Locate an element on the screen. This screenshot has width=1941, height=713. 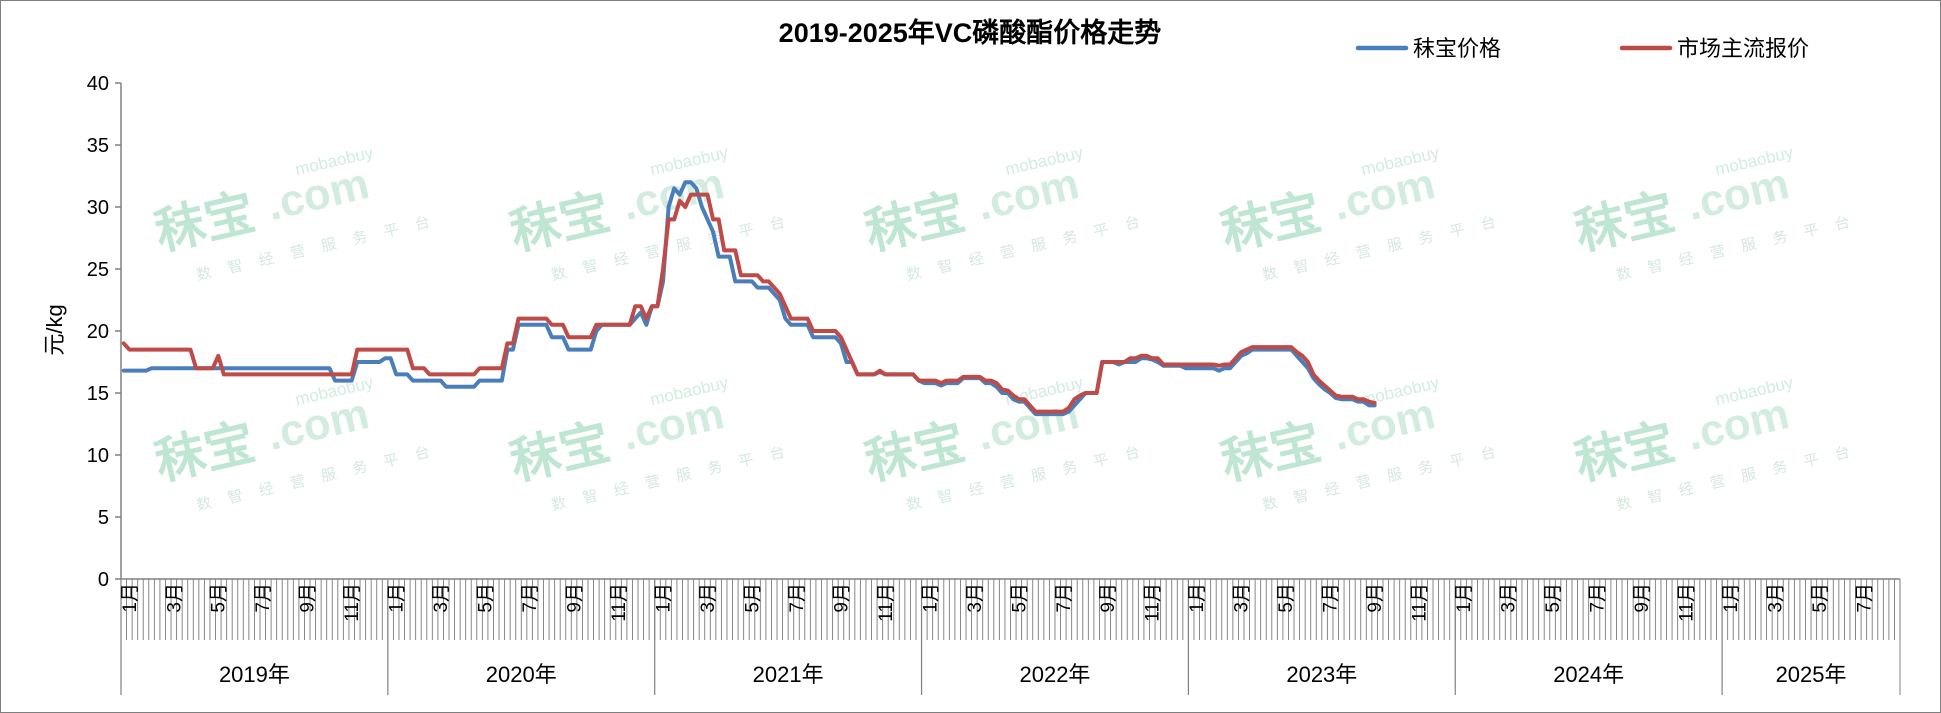
x-year-label: 2024年 is located at coordinates (1588, 674).